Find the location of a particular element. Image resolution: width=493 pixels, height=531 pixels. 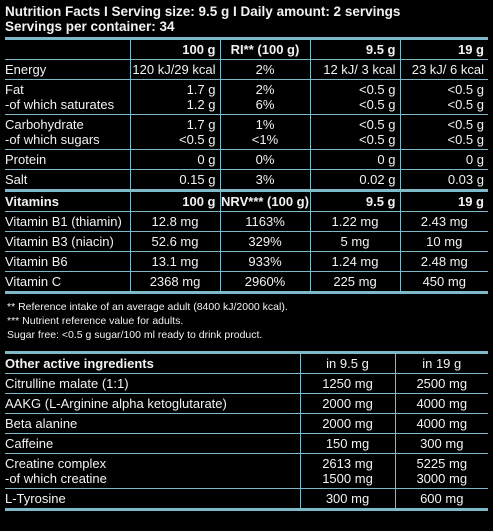

value-per-daily: 23 kJ/ 6 kcal is located at coordinates (443, 69).